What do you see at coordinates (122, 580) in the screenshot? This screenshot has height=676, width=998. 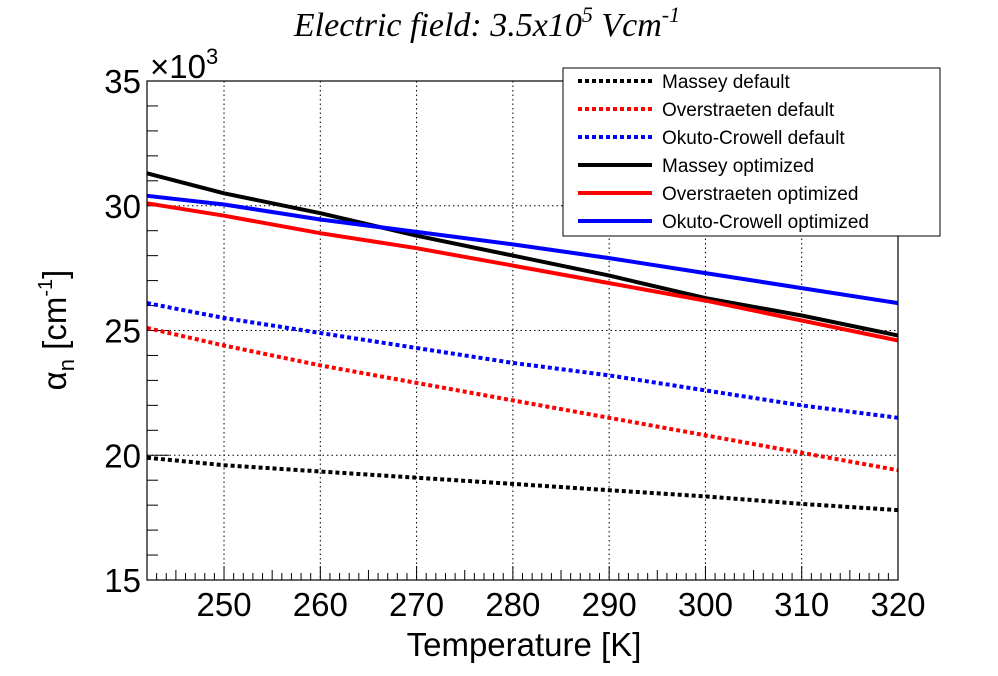 I see `y-tick-label: 15` at bounding box center [122, 580].